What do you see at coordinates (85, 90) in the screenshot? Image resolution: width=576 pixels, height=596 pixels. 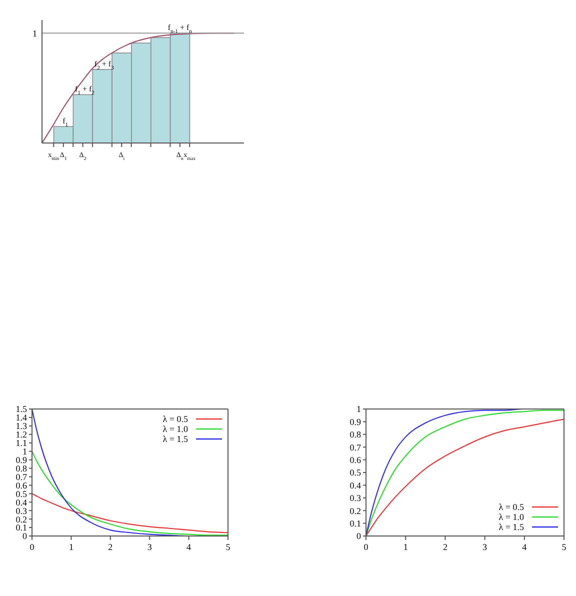 I see `annotation: f$_{1}$ + f$_{2}$` at bounding box center [85, 90].